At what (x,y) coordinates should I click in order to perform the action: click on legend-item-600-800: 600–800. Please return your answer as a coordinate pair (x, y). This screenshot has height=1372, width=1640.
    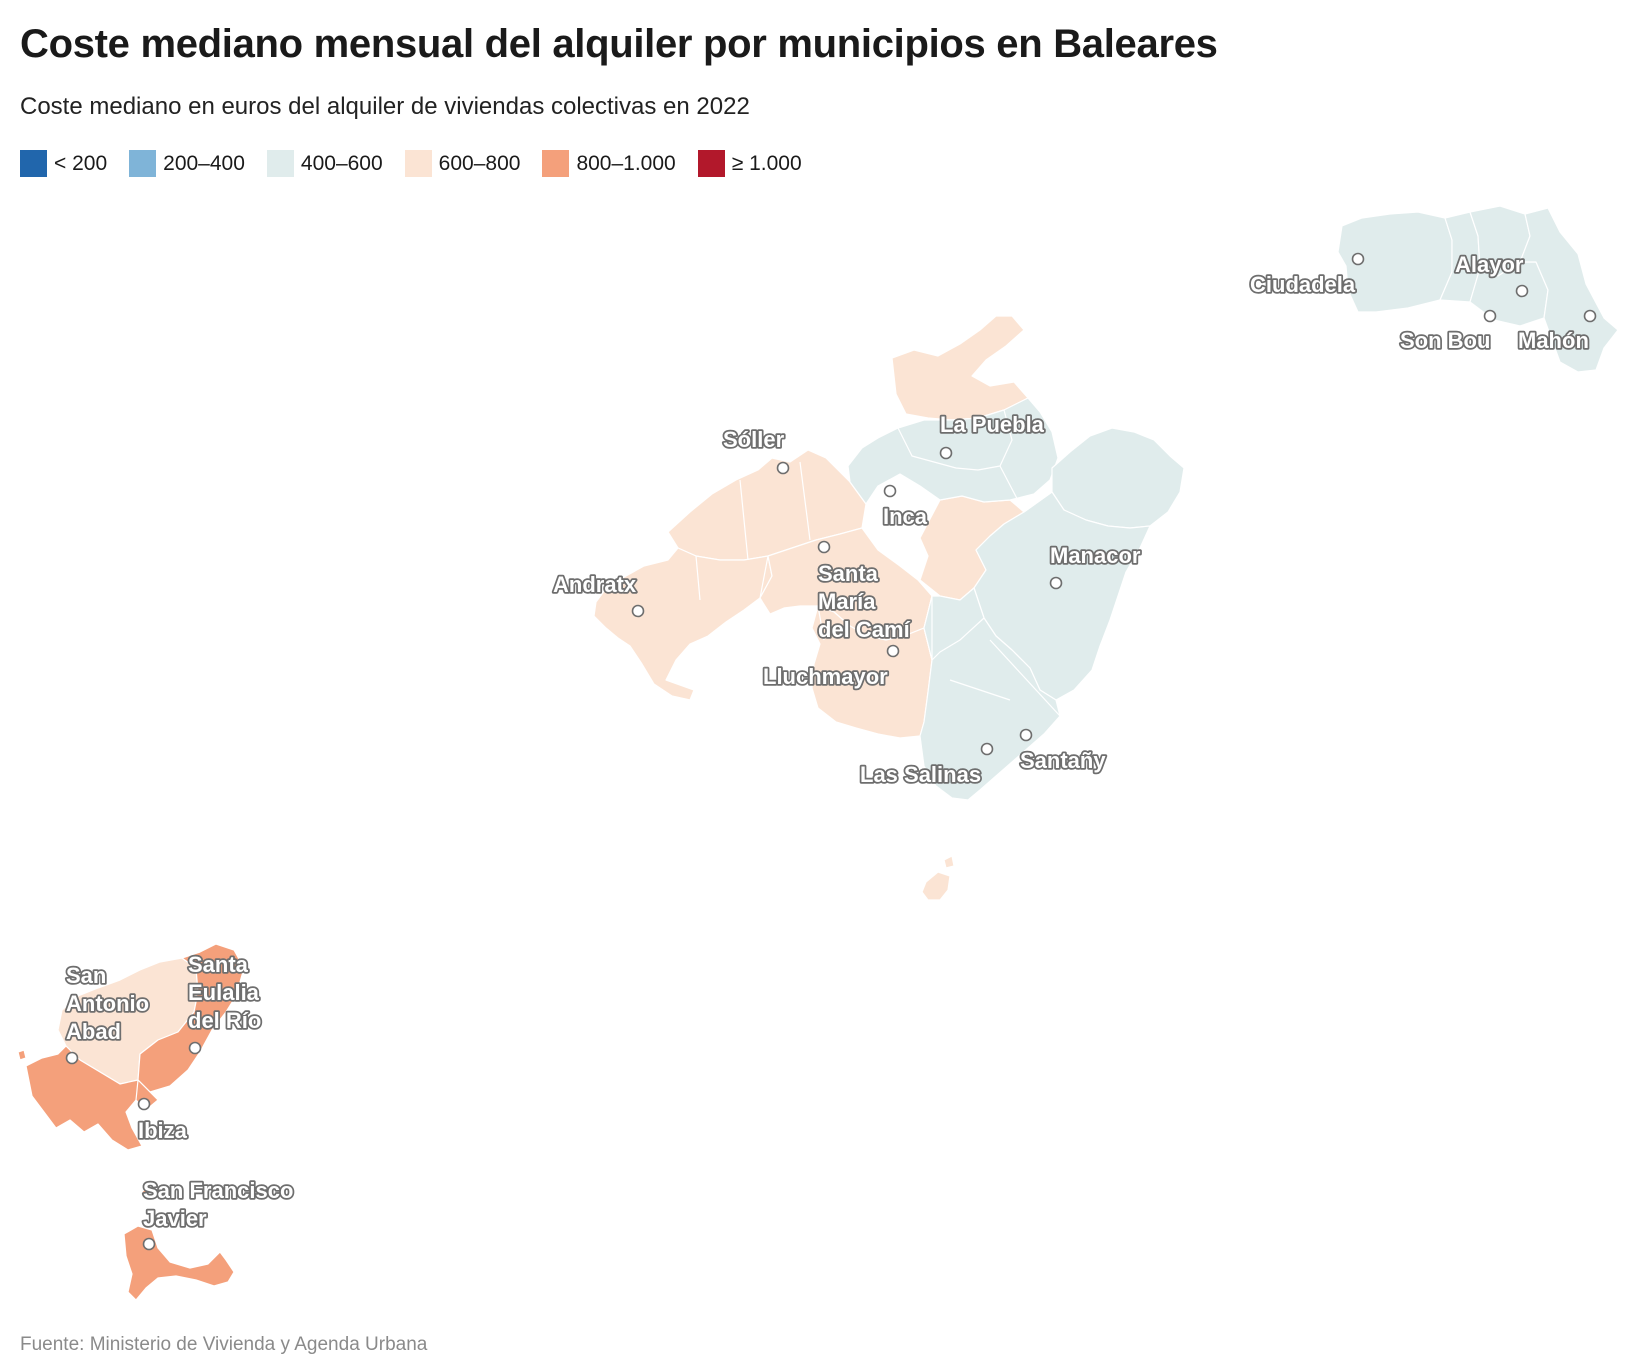
    Looking at the image, I should click on (462, 163).